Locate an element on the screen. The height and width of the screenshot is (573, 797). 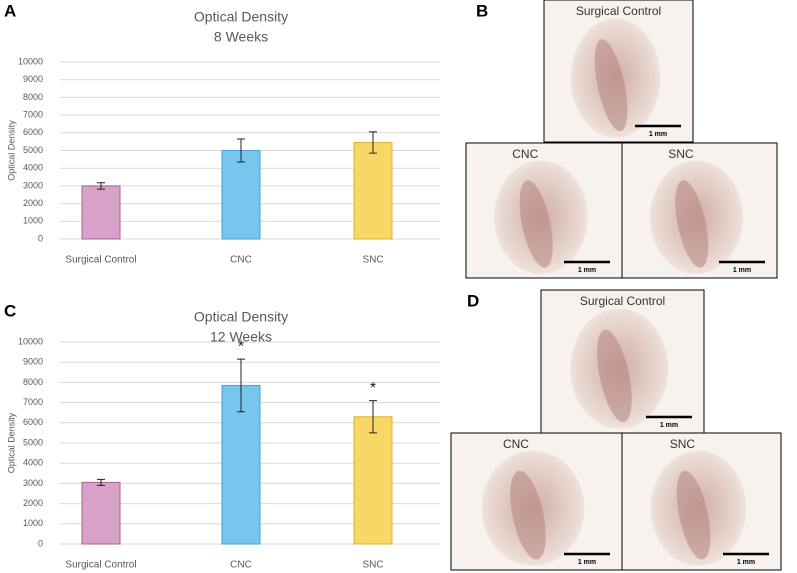
panel-label: D is located at coordinates (473, 300).